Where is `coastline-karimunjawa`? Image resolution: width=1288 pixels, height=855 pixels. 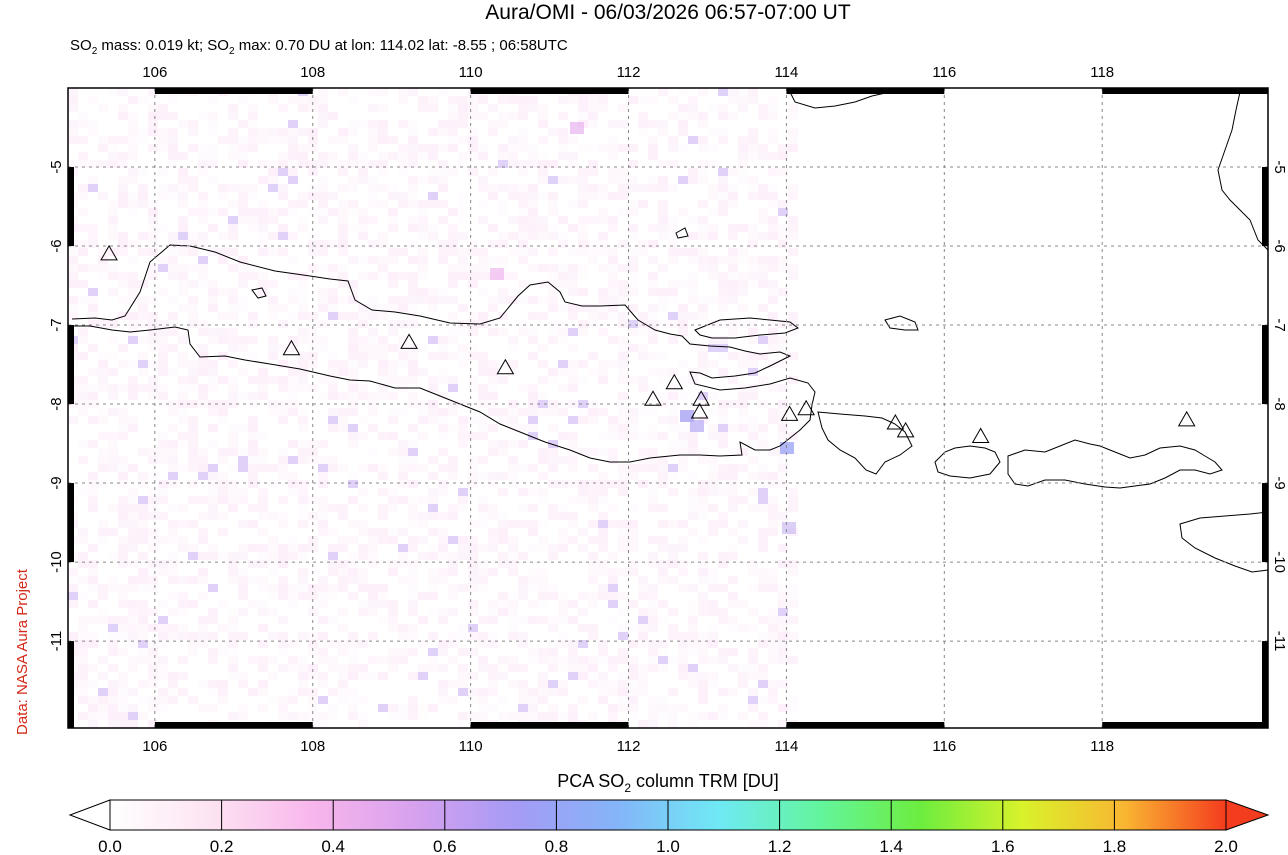
coastline-karimunjawa is located at coordinates (682, 233).